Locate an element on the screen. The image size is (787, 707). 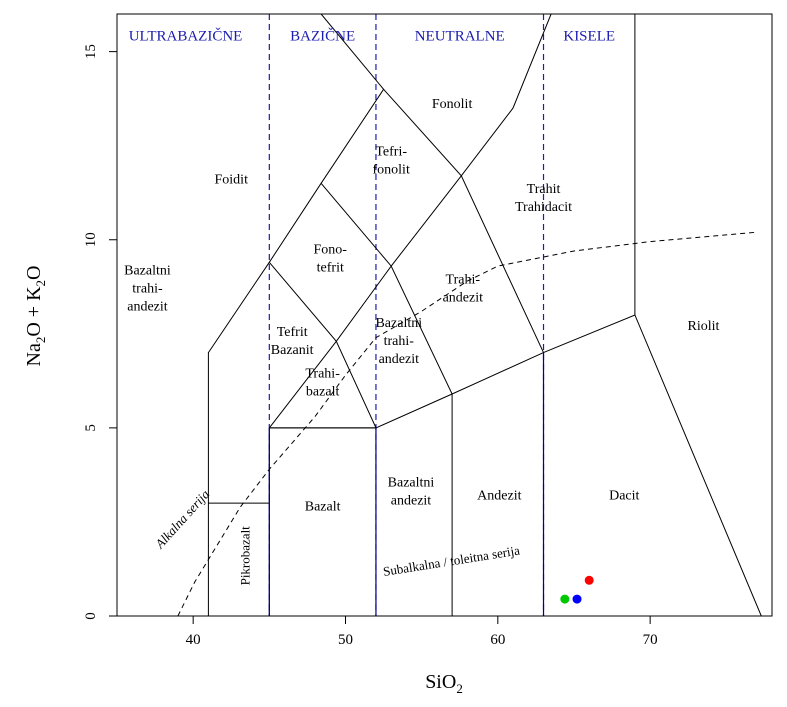
field-label-14: Dacit is located at coordinates (624, 495).